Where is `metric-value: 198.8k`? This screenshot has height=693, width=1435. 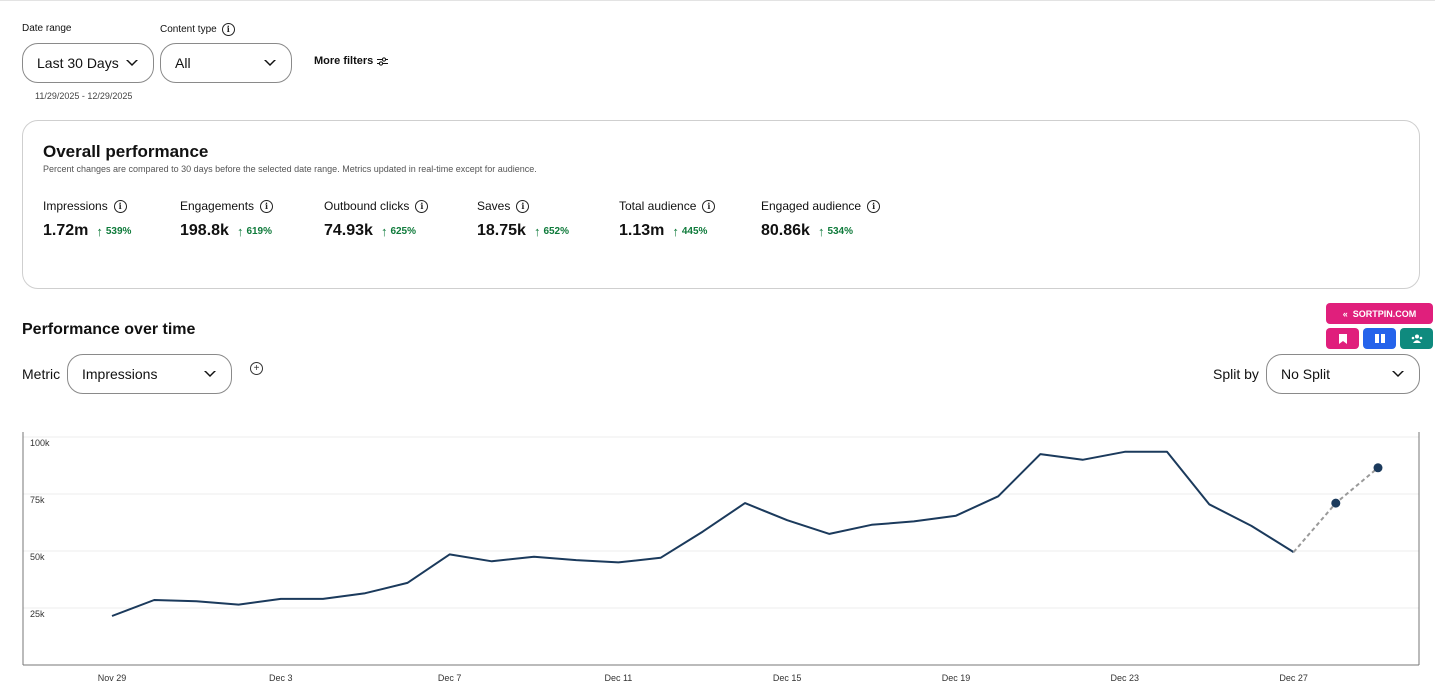
metric-value: 198.8k is located at coordinates (204, 230).